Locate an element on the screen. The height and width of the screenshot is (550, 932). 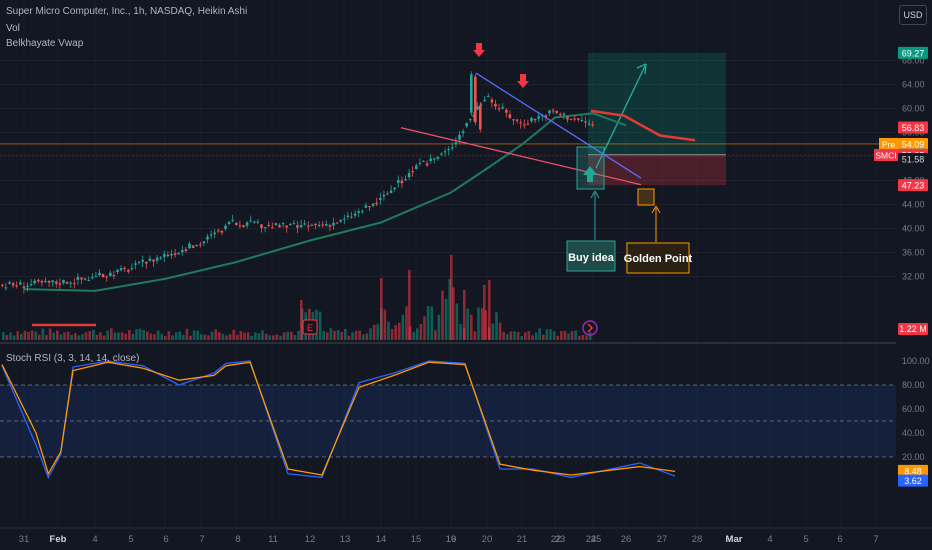
legend-vwap: Belkhayate Vwap is located at coordinates (45, 43).